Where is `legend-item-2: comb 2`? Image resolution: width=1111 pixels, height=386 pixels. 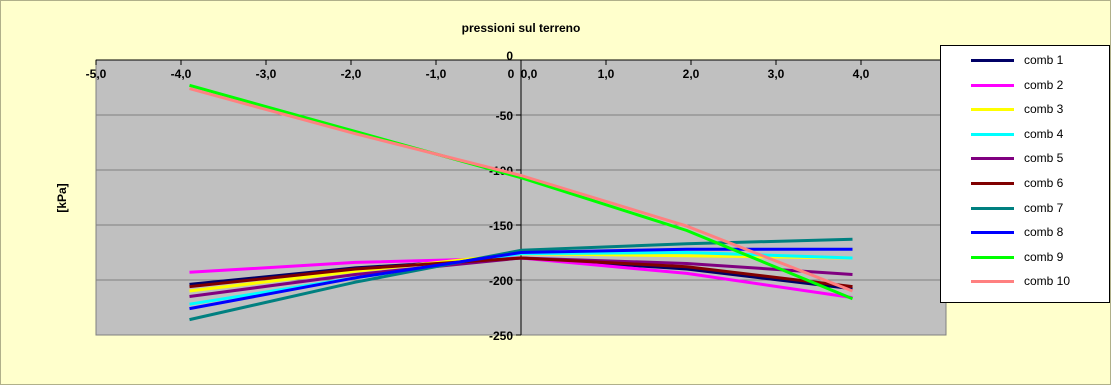
legend-item-2: comb 2 is located at coordinates (1025, 86).